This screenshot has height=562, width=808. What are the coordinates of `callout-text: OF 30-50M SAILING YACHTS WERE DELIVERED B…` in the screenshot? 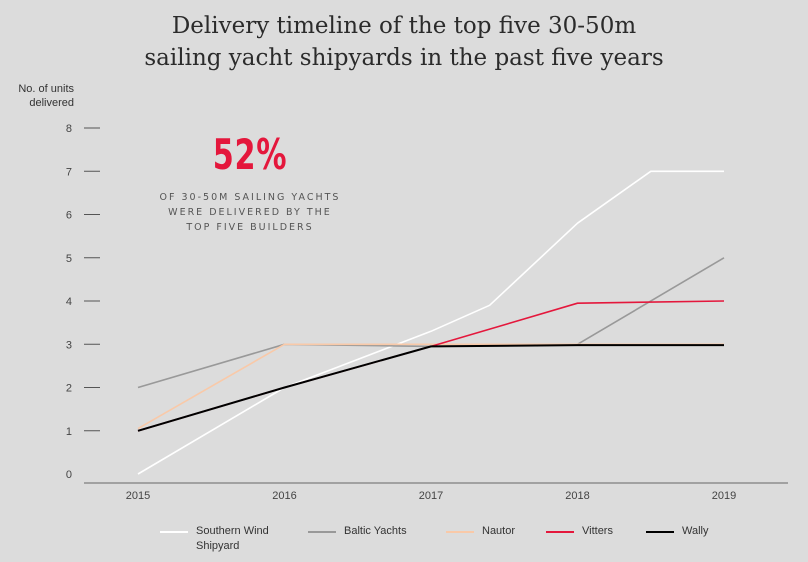 It's located at (250, 212).